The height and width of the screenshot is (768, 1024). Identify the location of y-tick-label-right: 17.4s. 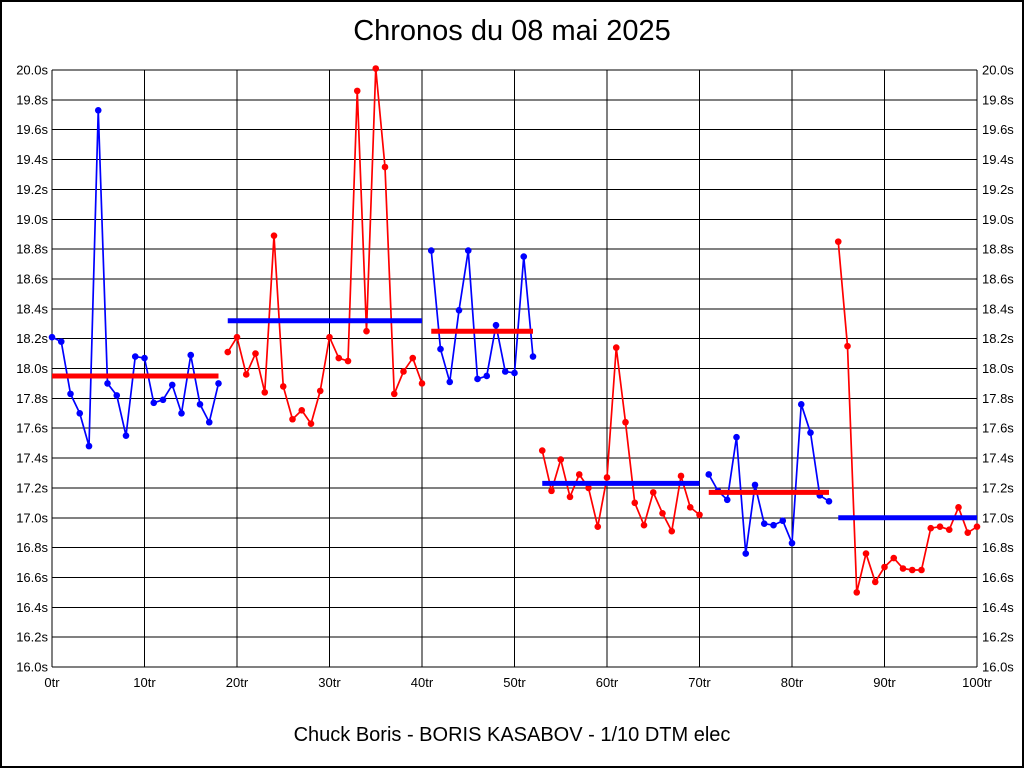
(998, 458).